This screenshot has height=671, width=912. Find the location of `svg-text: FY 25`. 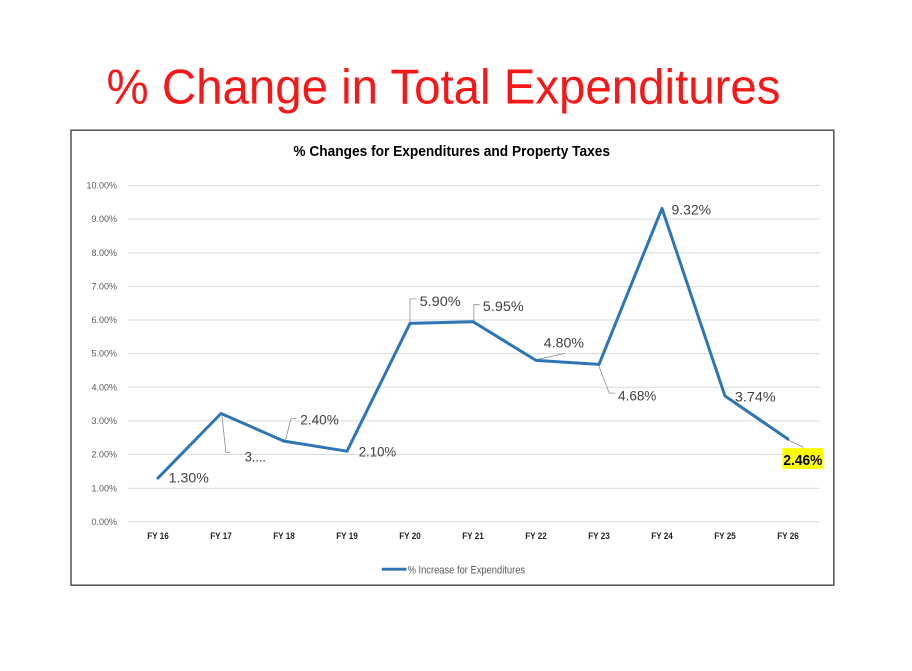

svg-text: FY 25 is located at coordinates (725, 536).